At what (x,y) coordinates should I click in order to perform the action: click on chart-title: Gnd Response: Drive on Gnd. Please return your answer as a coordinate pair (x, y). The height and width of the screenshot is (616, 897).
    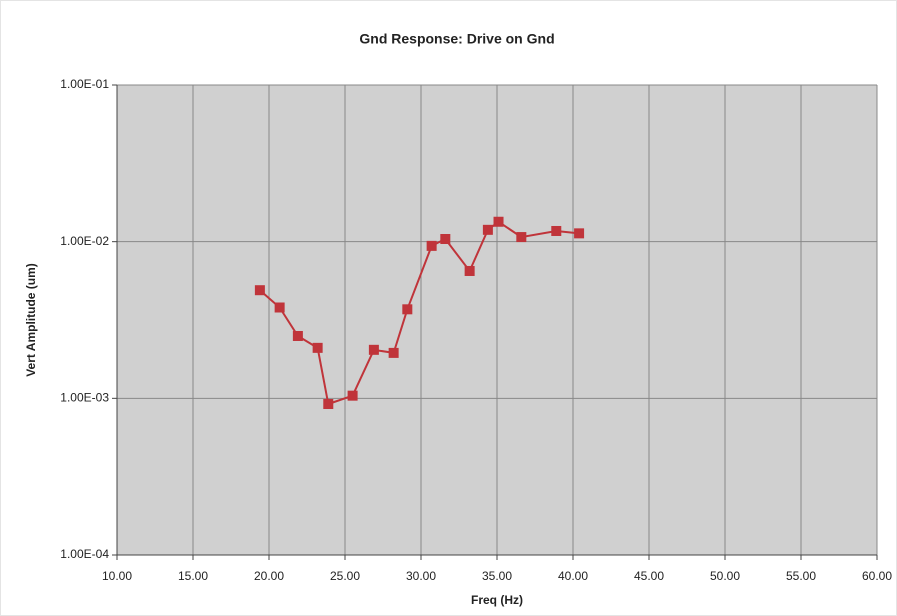
    Looking at the image, I should click on (456, 39).